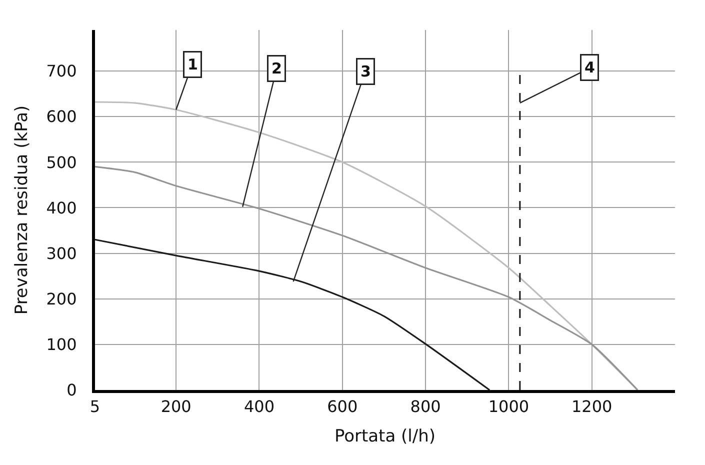  I want to click on y-tick-label: 300, so click(61, 253).